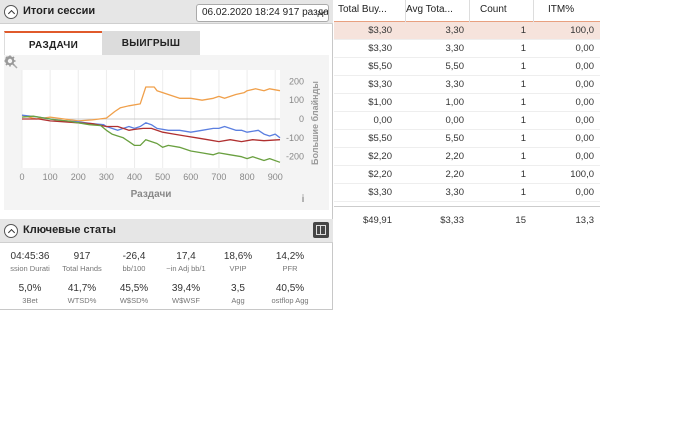 The width and height of the screenshot is (700, 445). Describe the element at coordinates (82, 268) in the screenshot. I see `stat-label: Total Hands` at that location.